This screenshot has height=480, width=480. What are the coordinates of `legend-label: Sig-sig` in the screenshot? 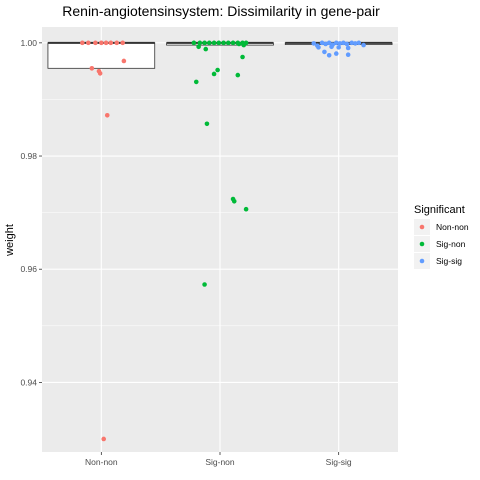 It's located at (449, 261).